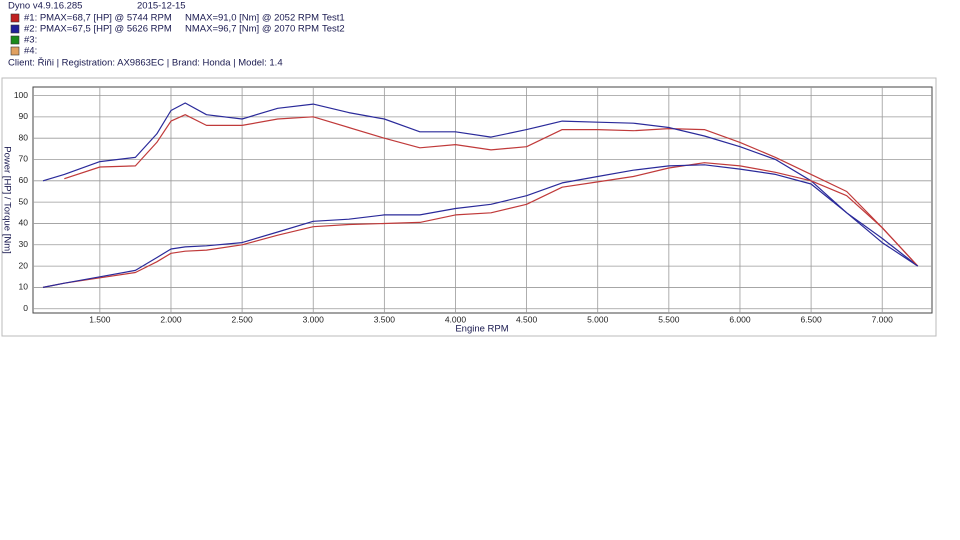 The height and width of the screenshot is (540, 960). I want to click on y-axis-label: Power [HP] / Torque [Nm], so click(6, 200).